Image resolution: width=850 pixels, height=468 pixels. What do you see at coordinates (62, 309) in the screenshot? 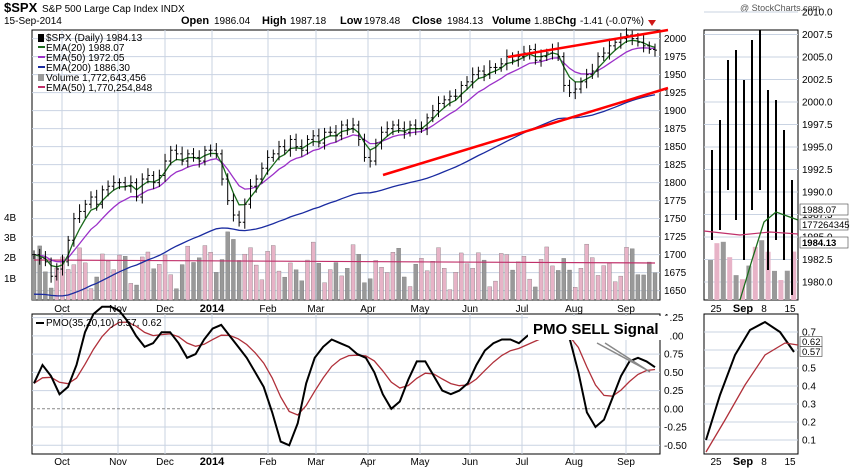
I see `x-tick-label: Oct` at bounding box center [62, 309].